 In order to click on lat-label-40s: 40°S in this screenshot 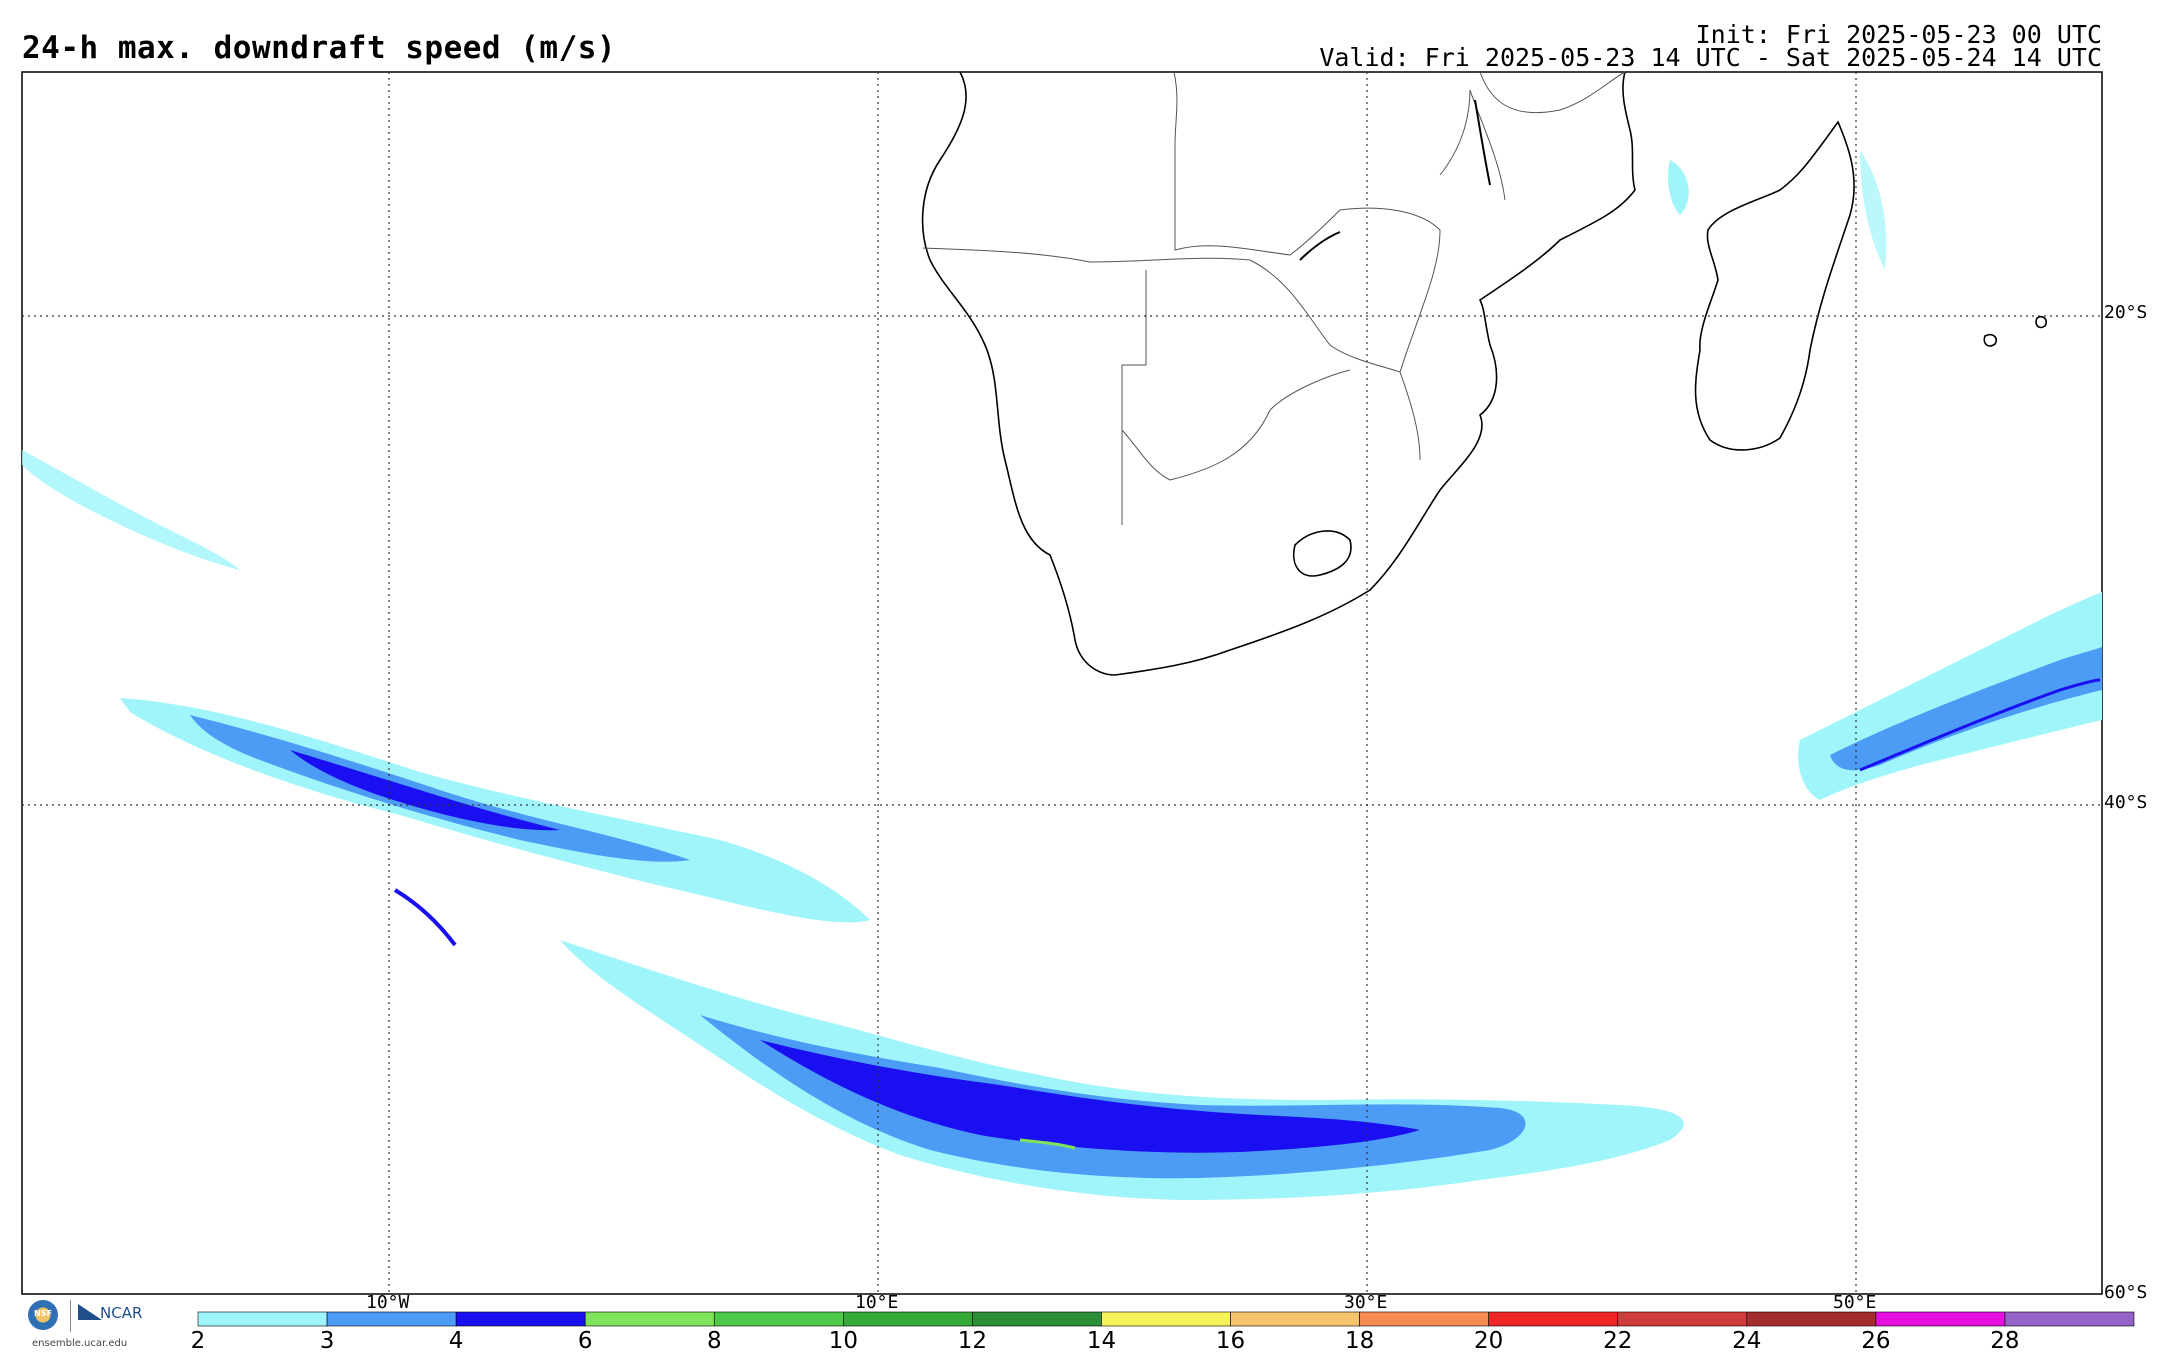, I will do `click(2126, 802)`.